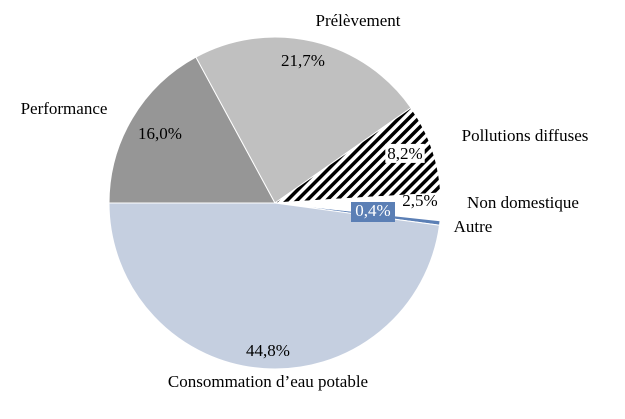 Image resolution: width=625 pixels, height=419 pixels. What do you see at coordinates (358, 20) in the screenshot?
I see `slice-name: Prélèvement` at bounding box center [358, 20].